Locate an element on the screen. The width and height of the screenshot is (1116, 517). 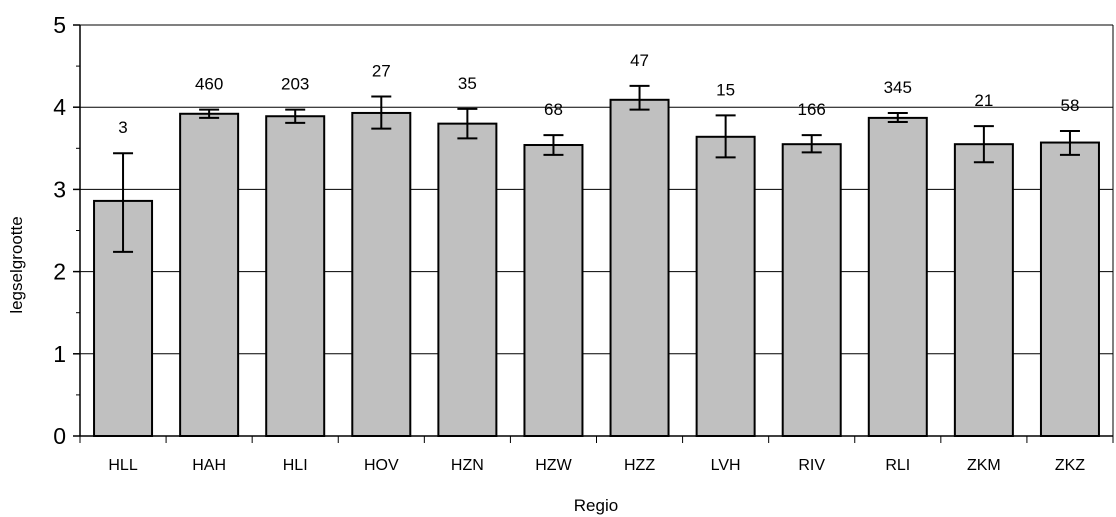
x-axis-title: Regio is located at coordinates (596, 505).